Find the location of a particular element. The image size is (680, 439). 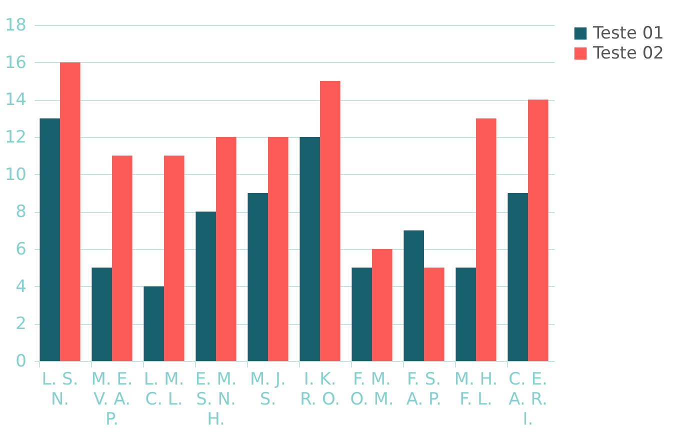

x-tick-label: F. M. O. M. is located at coordinates (372, 390).